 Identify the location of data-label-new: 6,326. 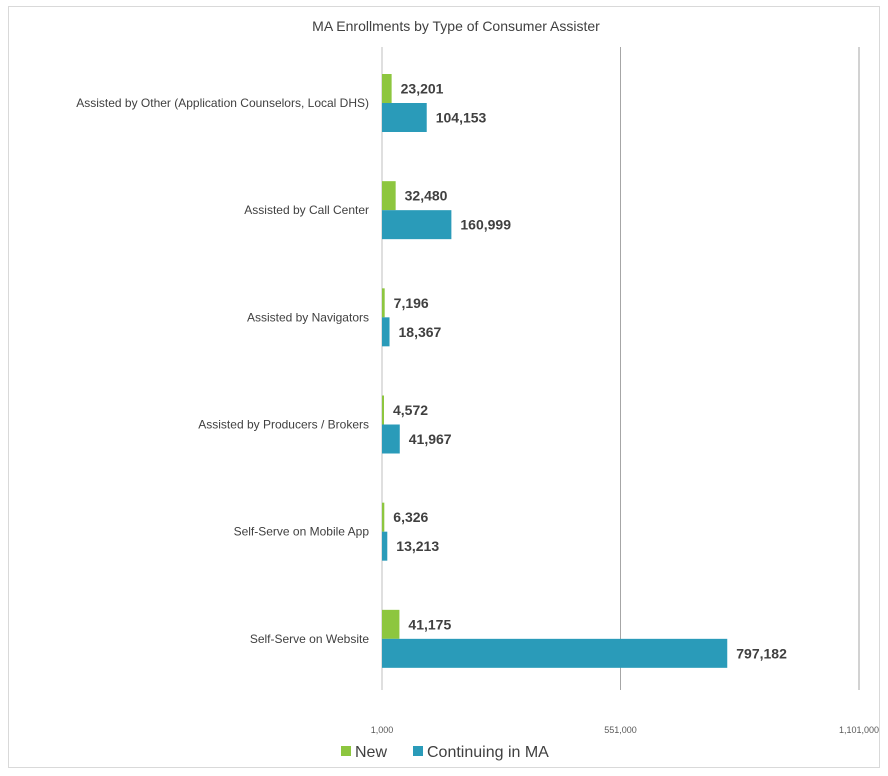
(410, 517).